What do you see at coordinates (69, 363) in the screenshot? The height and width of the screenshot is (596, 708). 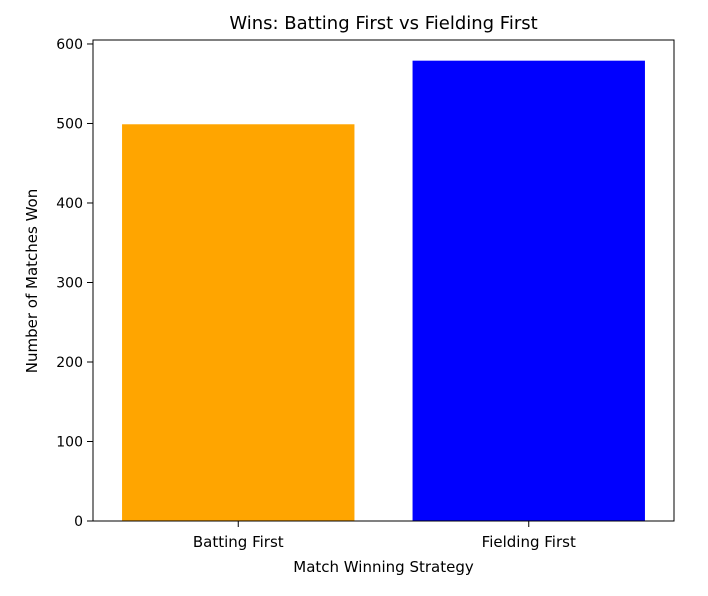 I see `y-tick-label: 200` at bounding box center [69, 363].